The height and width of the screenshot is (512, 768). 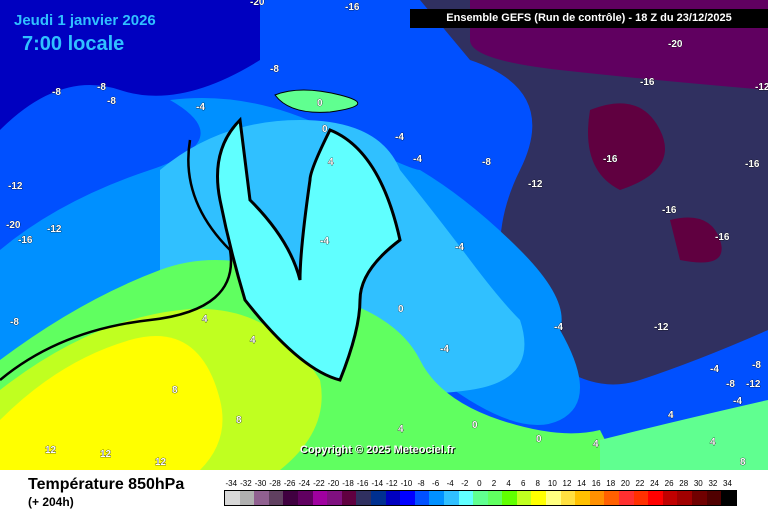 What do you see at coordinates (333, 483) in the screenshot?
I see `legend-tick: -20` at bounding box center [333, 483].